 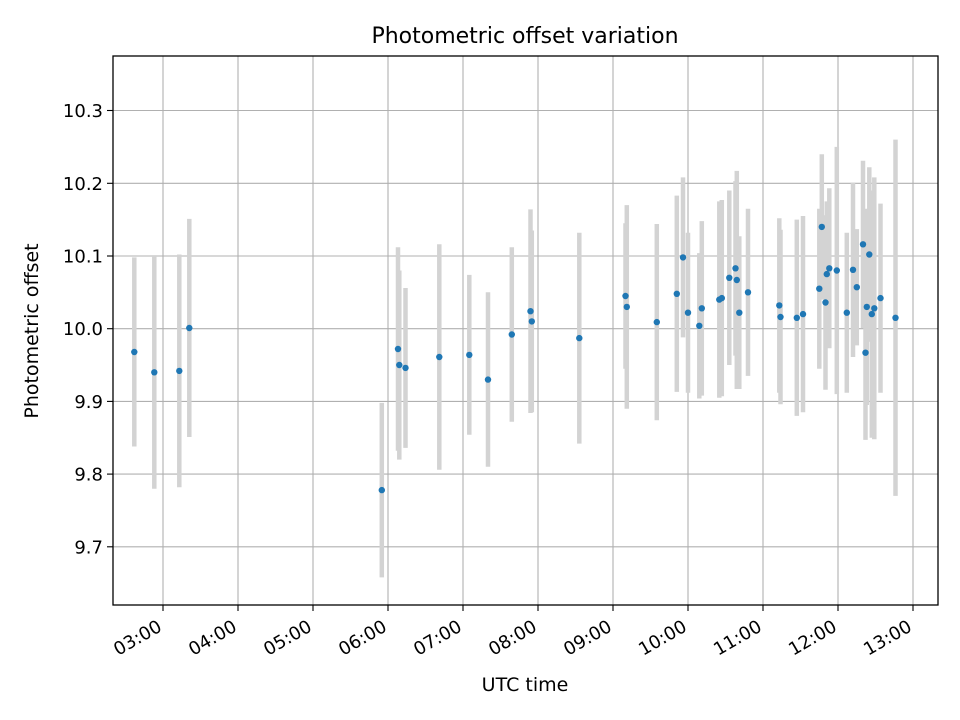 I want to click on y-tick-label: 9.9, so click(x=88, y=402).